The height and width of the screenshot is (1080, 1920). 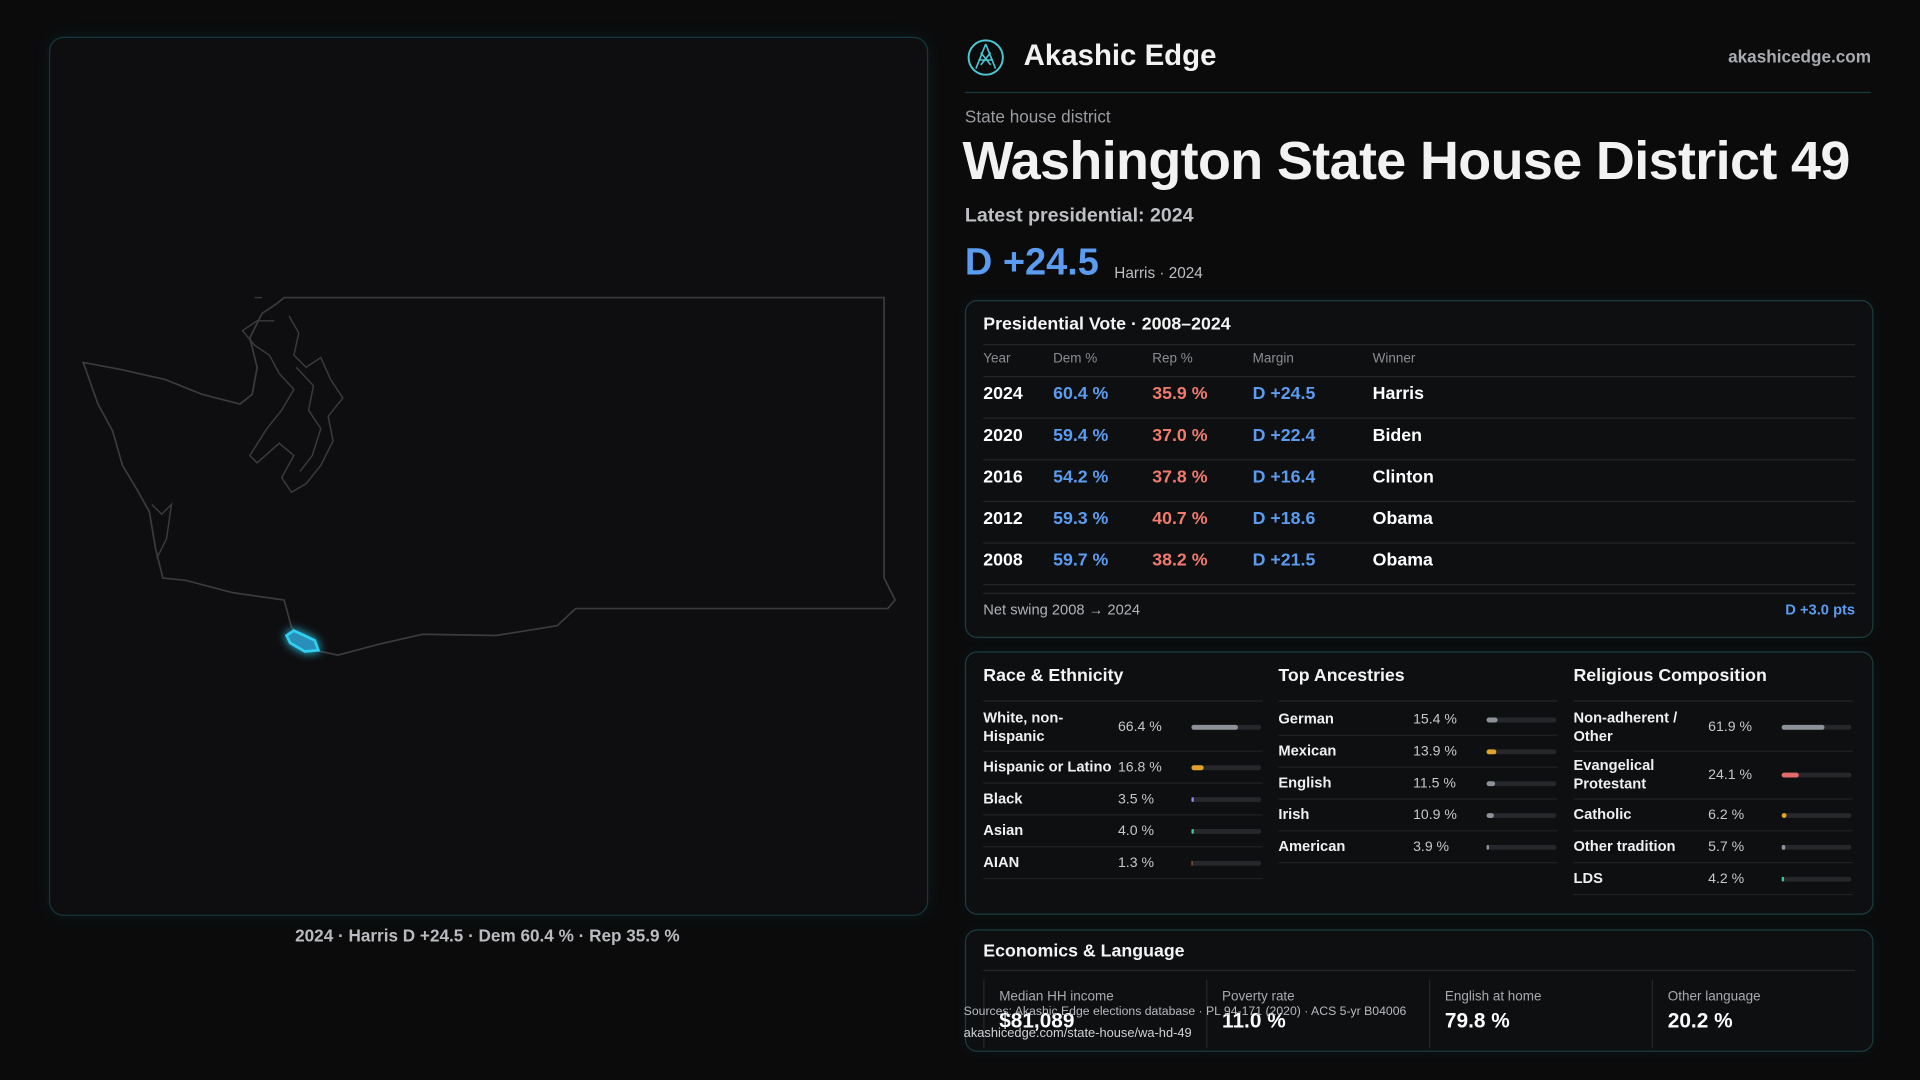 I want to click on row-value: 3.9 %, so click(x=1431, y=847).